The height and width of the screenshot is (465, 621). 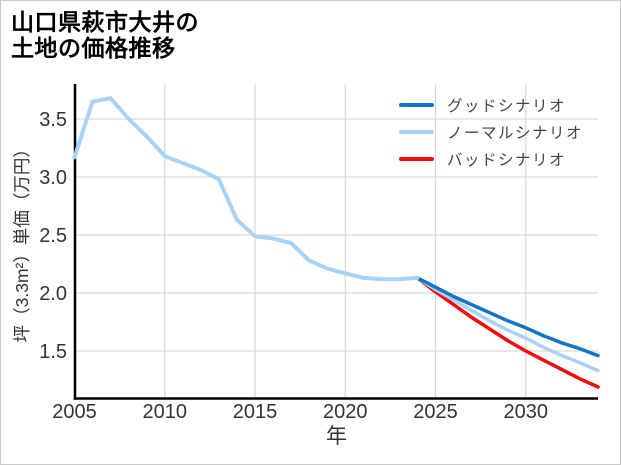 I want to click on chart-title-line2: 土地の価格推移, so click(x=93, y=48).